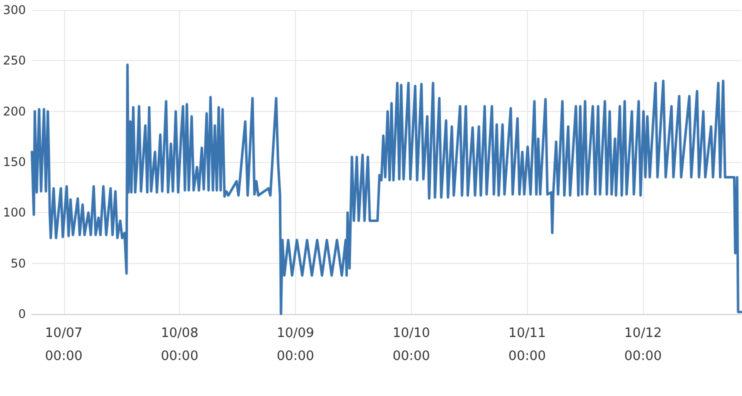 The height and width of the screenshot is (396, 742). What do you see at coordinates (643, 345) in the screenshot?
I see `x-tick-label: 10/12 00:00` at bounding box center [643, 345].